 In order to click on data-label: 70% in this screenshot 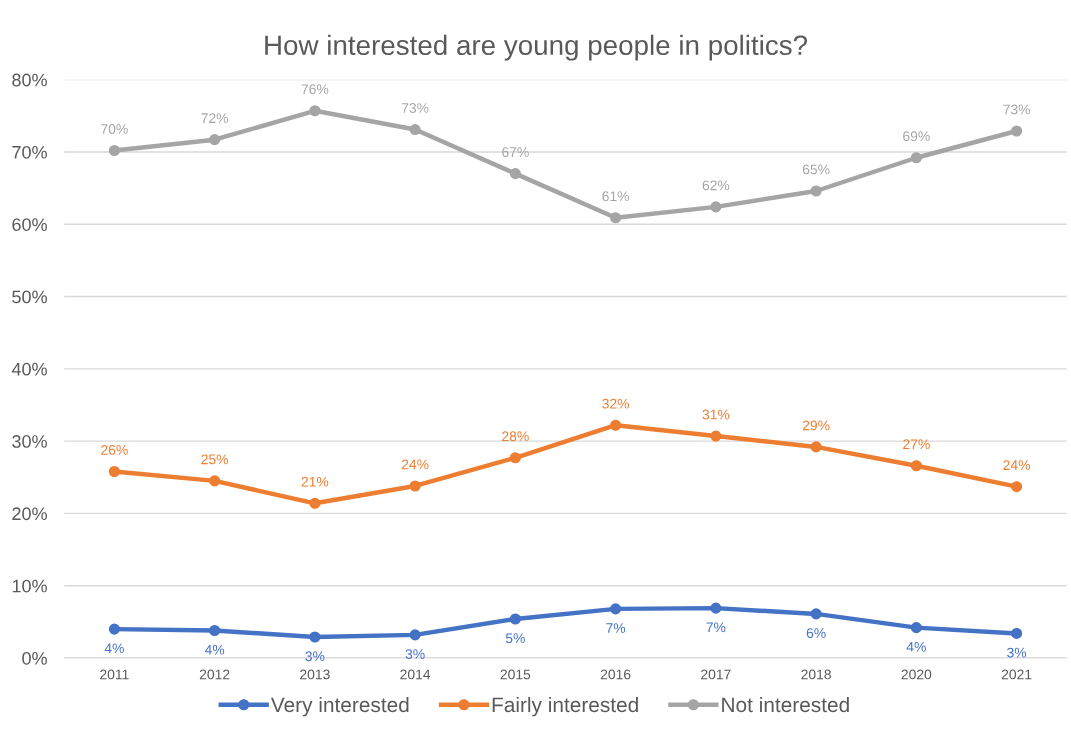, I will do `click(114, 129)`.